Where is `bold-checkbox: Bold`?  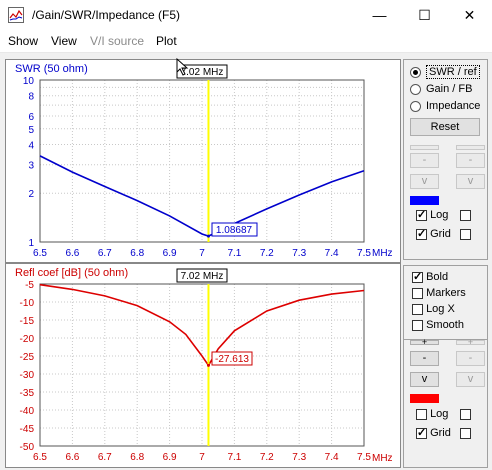 bold-checkbox: Bold is located at coordinates (430, 276).